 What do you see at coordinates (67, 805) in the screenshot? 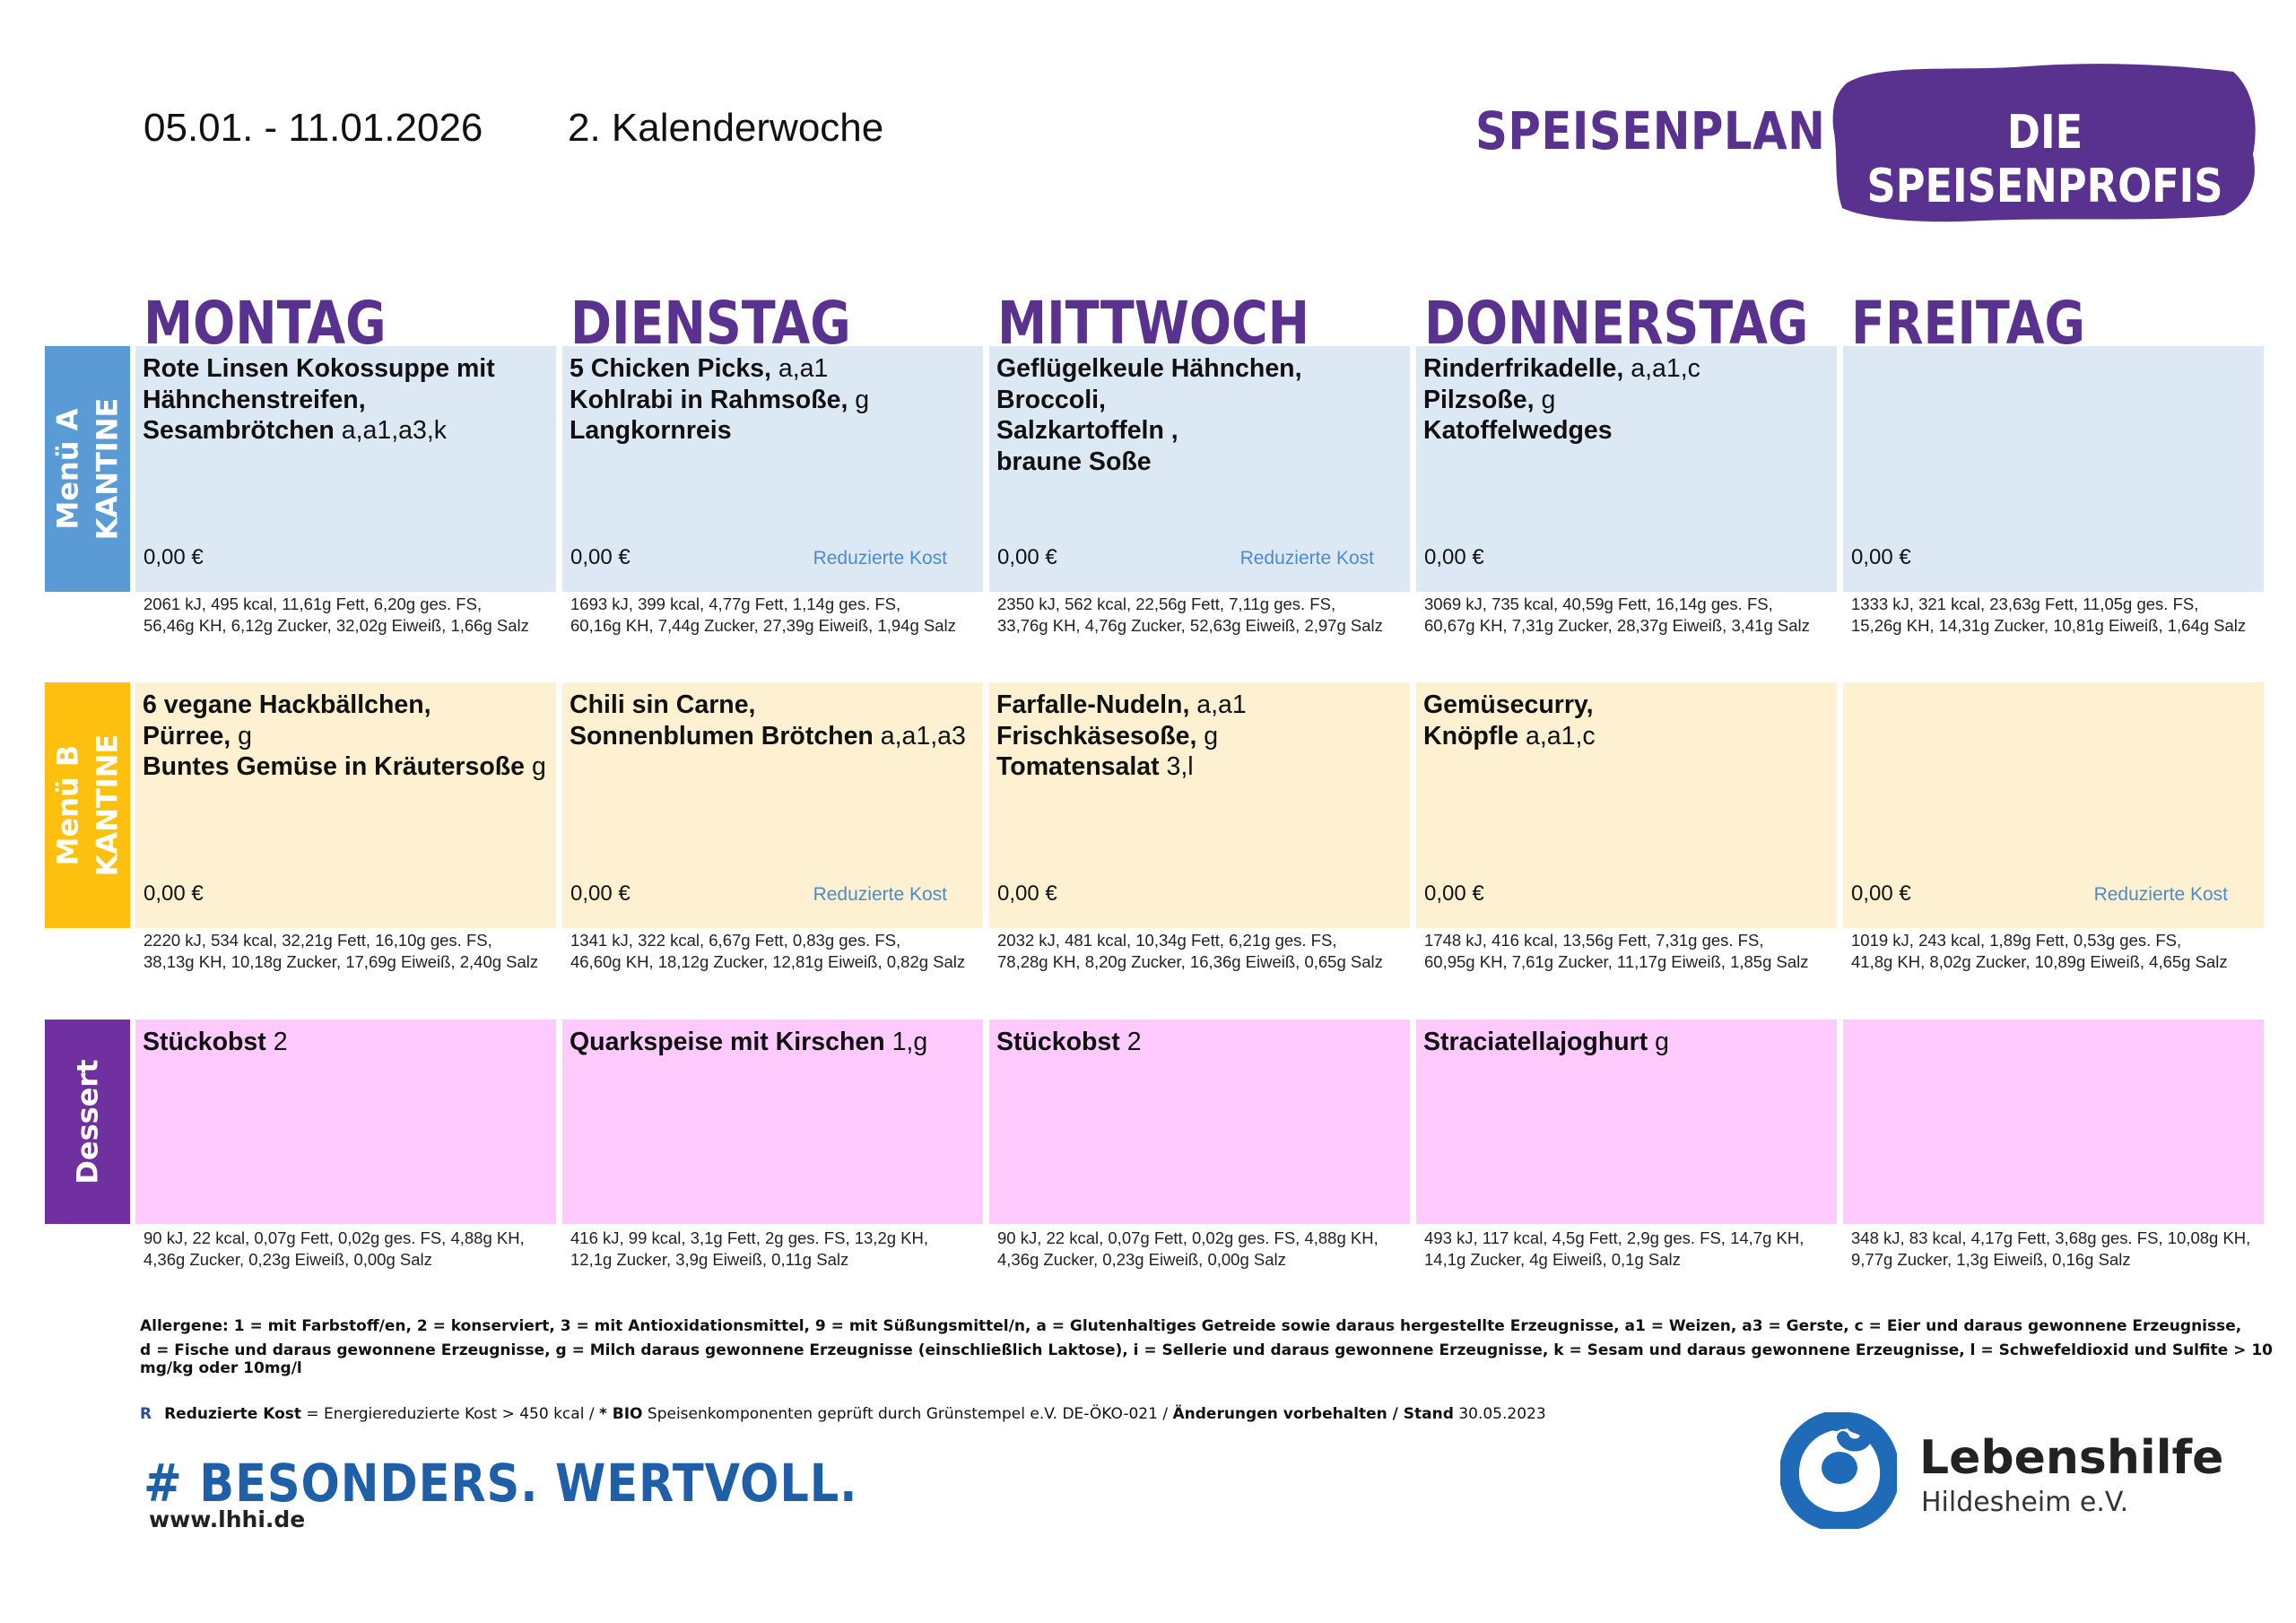
I see `row-label-menu-b-line1: Menü B` at bounding box center [67, 805].